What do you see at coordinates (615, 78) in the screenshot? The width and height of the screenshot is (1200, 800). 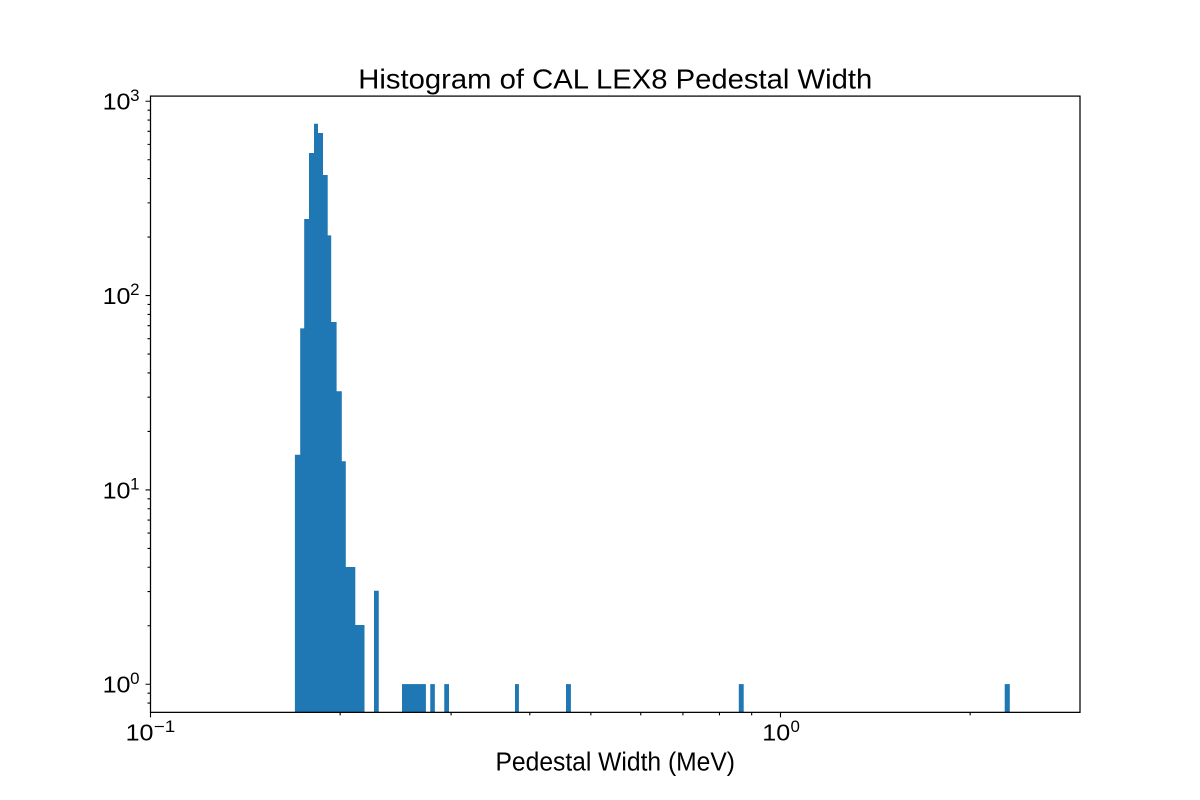 I see `svg-text:Histogram of CAL LEX8 Pedestal: Histogram of CAL LEX8 Pedestal Width` at bounding box center [615, 78].